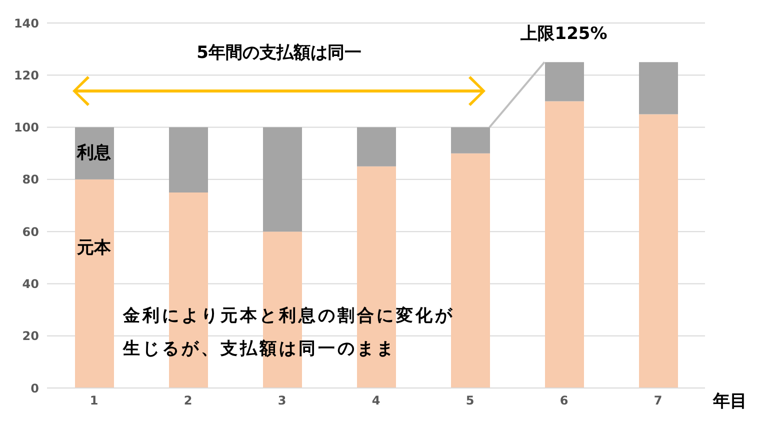  Describe the element at coordinates (564, 401) in the screenshot. I see `x-tick-label: 6` at that location.